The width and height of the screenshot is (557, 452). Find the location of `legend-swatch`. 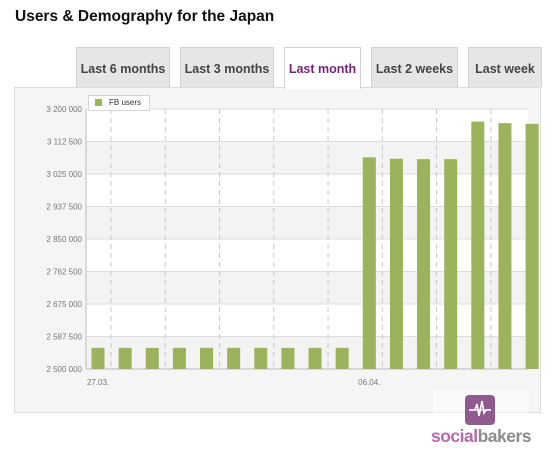

legend-swatch is located at coordinates (98, 102).